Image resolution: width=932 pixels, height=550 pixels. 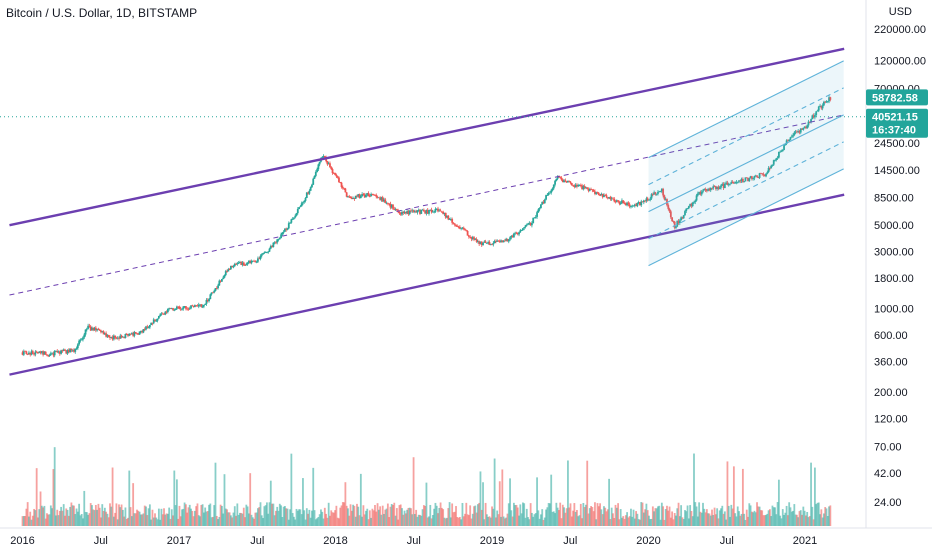 What do you see at coordinates (894, 226) in the screenshot?
I see `y-tick-label: 5000.00` at bounding box center [894, 226].